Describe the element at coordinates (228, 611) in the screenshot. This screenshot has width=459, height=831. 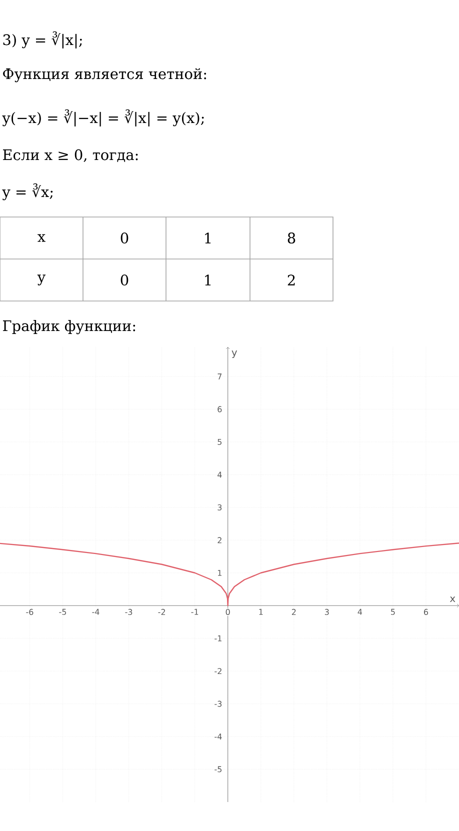
I see `x-tick-label: 0` at that location.